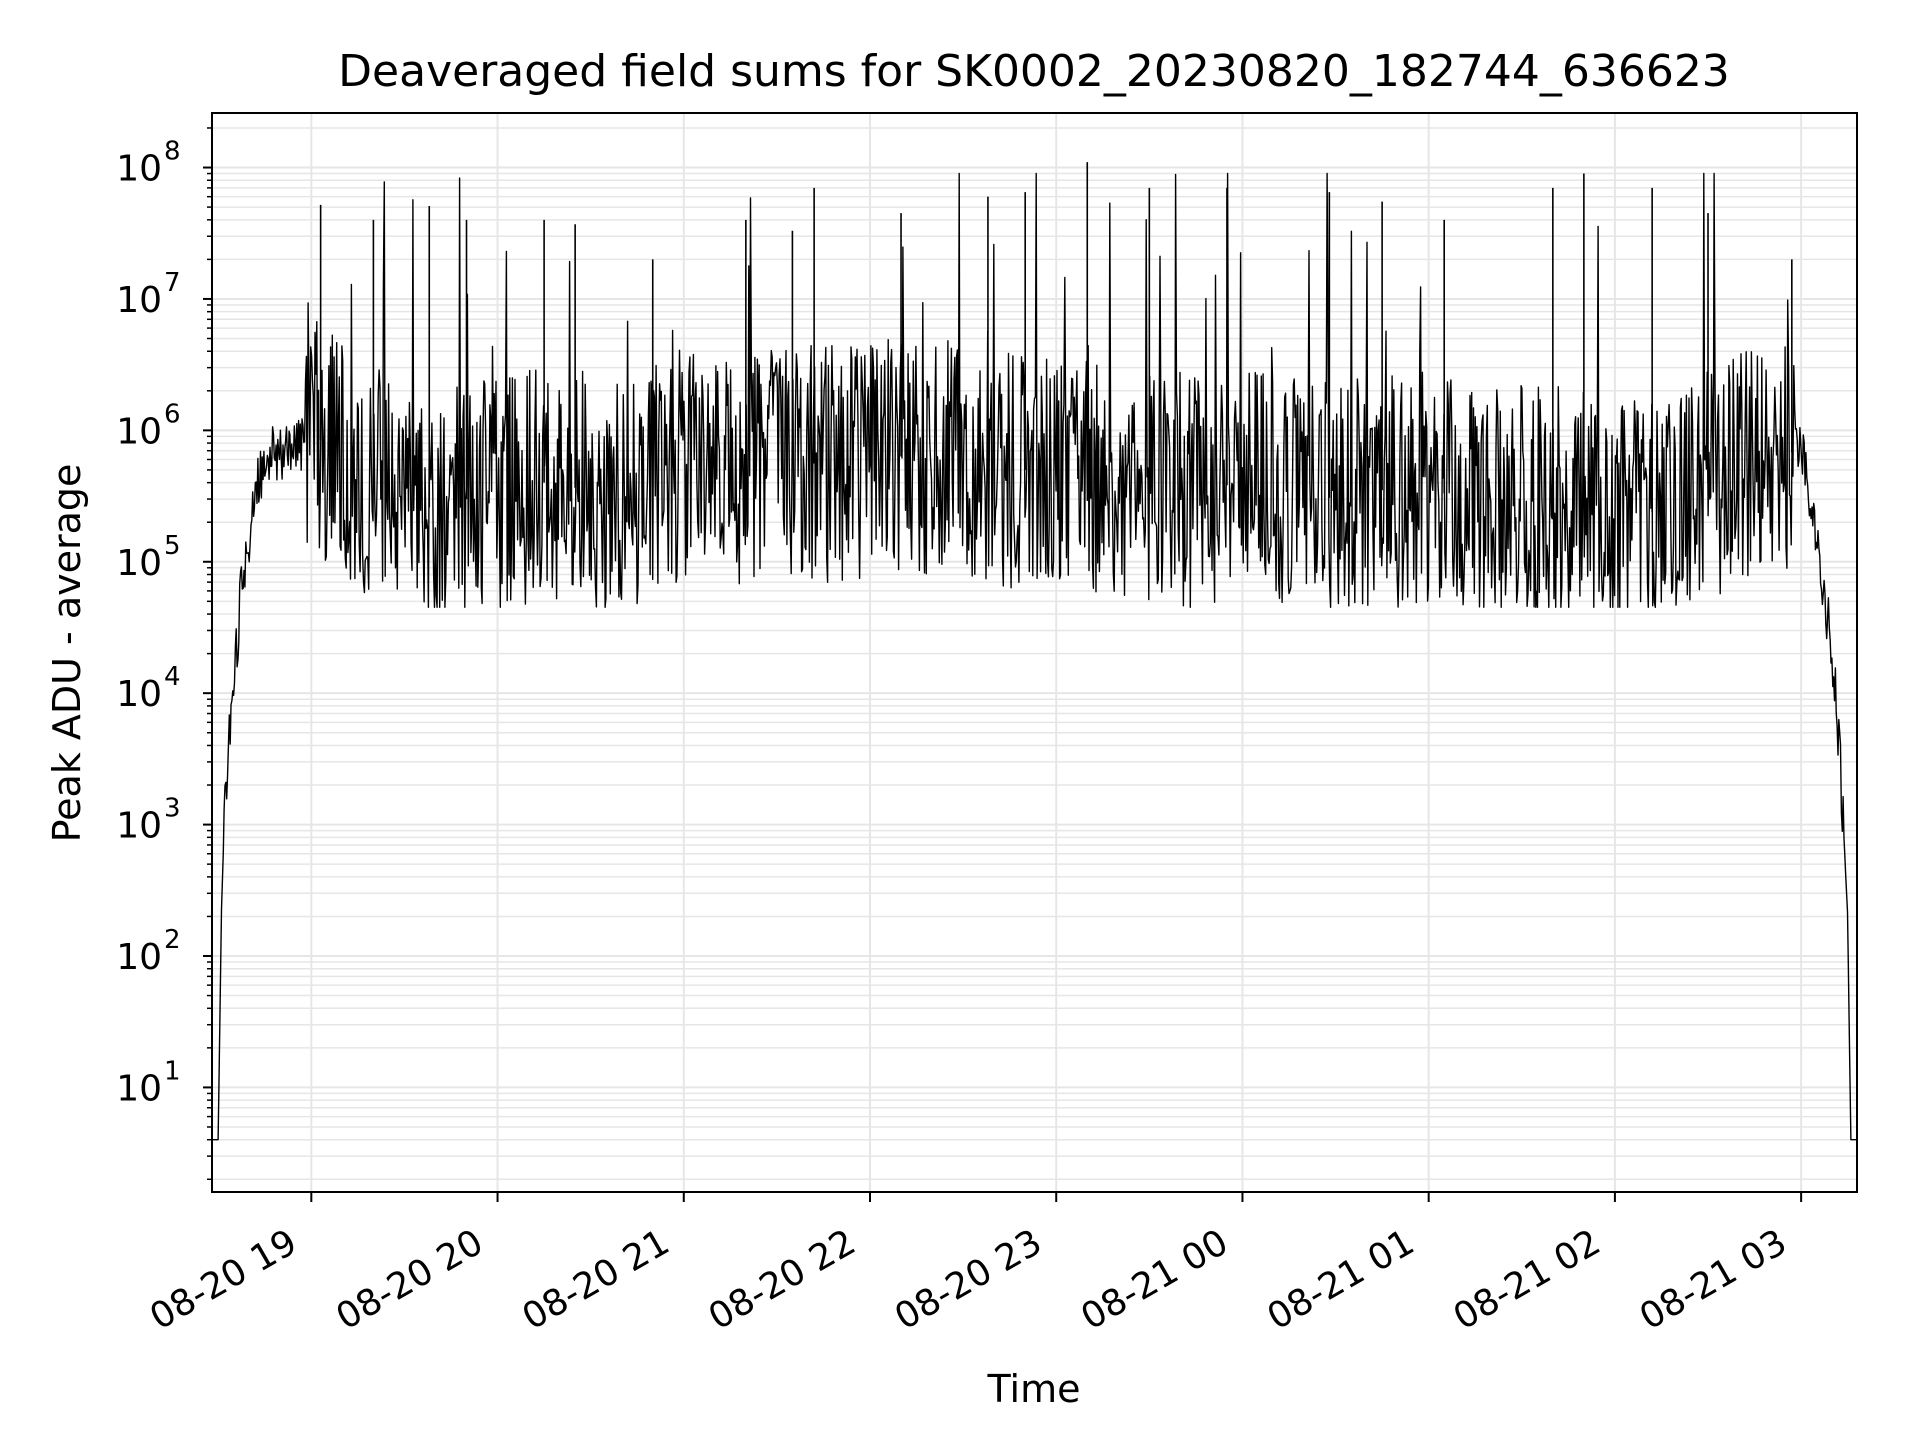 This screenshot has width=1920, height=1445. What do you see at coordinates (172, 546) in the screenshot?
I see `y-tick-exponent: 5` at bounding box center [172, 546].